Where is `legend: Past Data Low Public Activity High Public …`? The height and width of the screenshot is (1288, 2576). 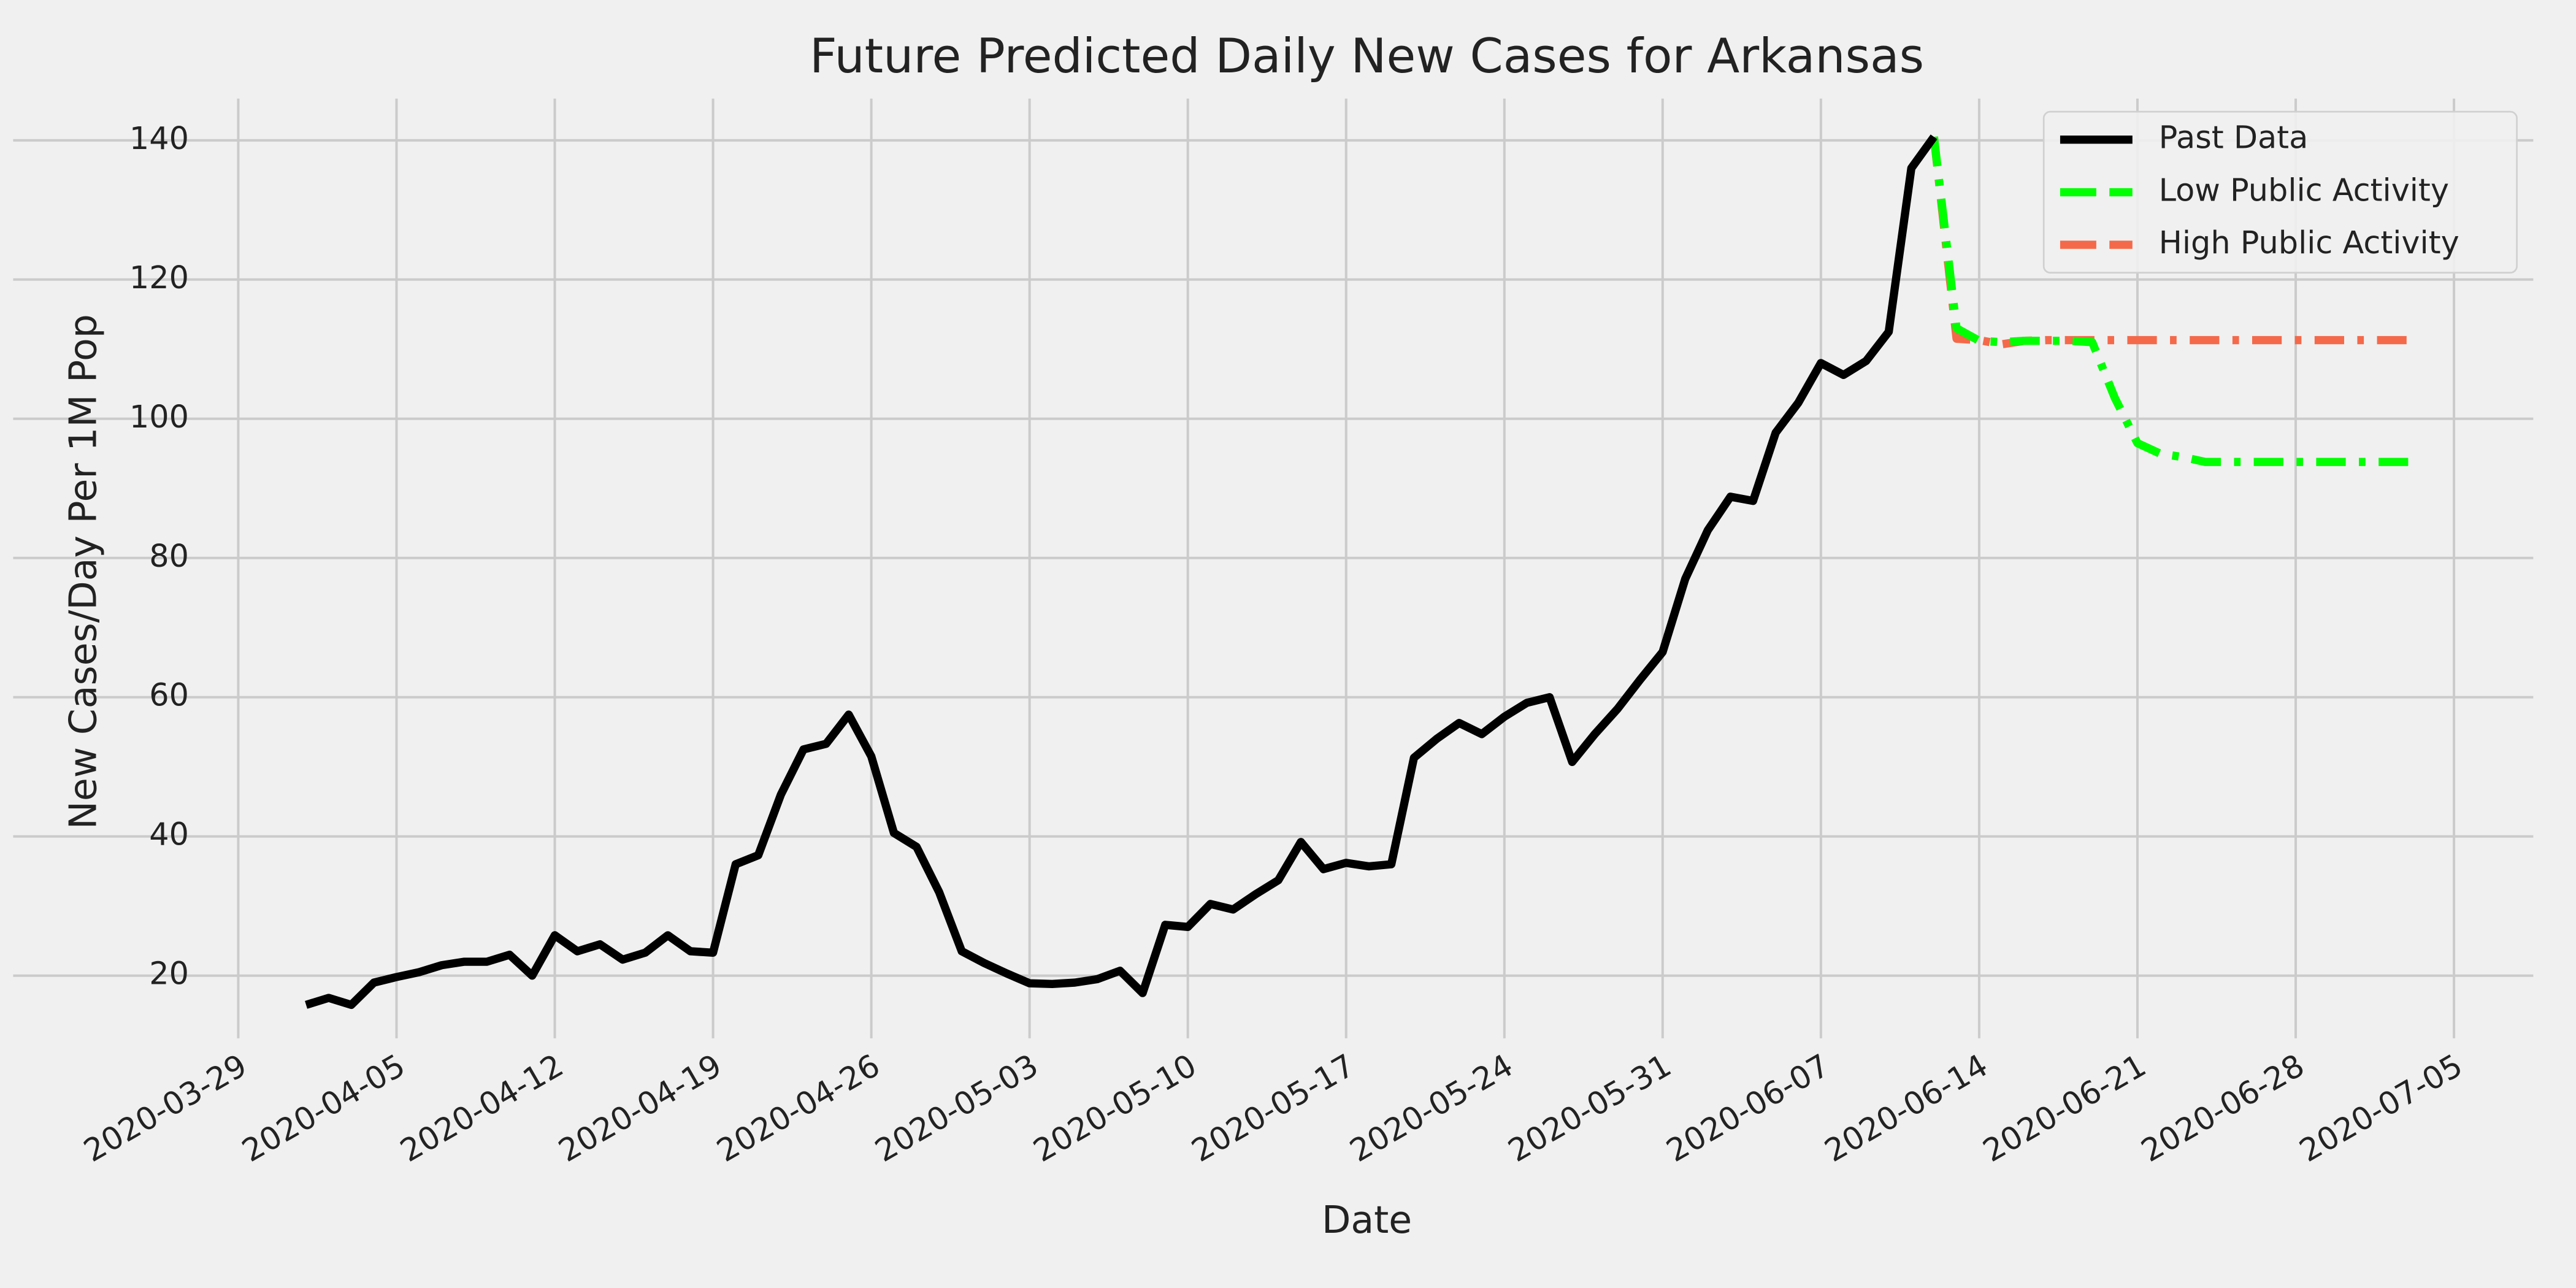
legend: Past Data Low Public Activity High Public … is located at coordinates (2280, 192).